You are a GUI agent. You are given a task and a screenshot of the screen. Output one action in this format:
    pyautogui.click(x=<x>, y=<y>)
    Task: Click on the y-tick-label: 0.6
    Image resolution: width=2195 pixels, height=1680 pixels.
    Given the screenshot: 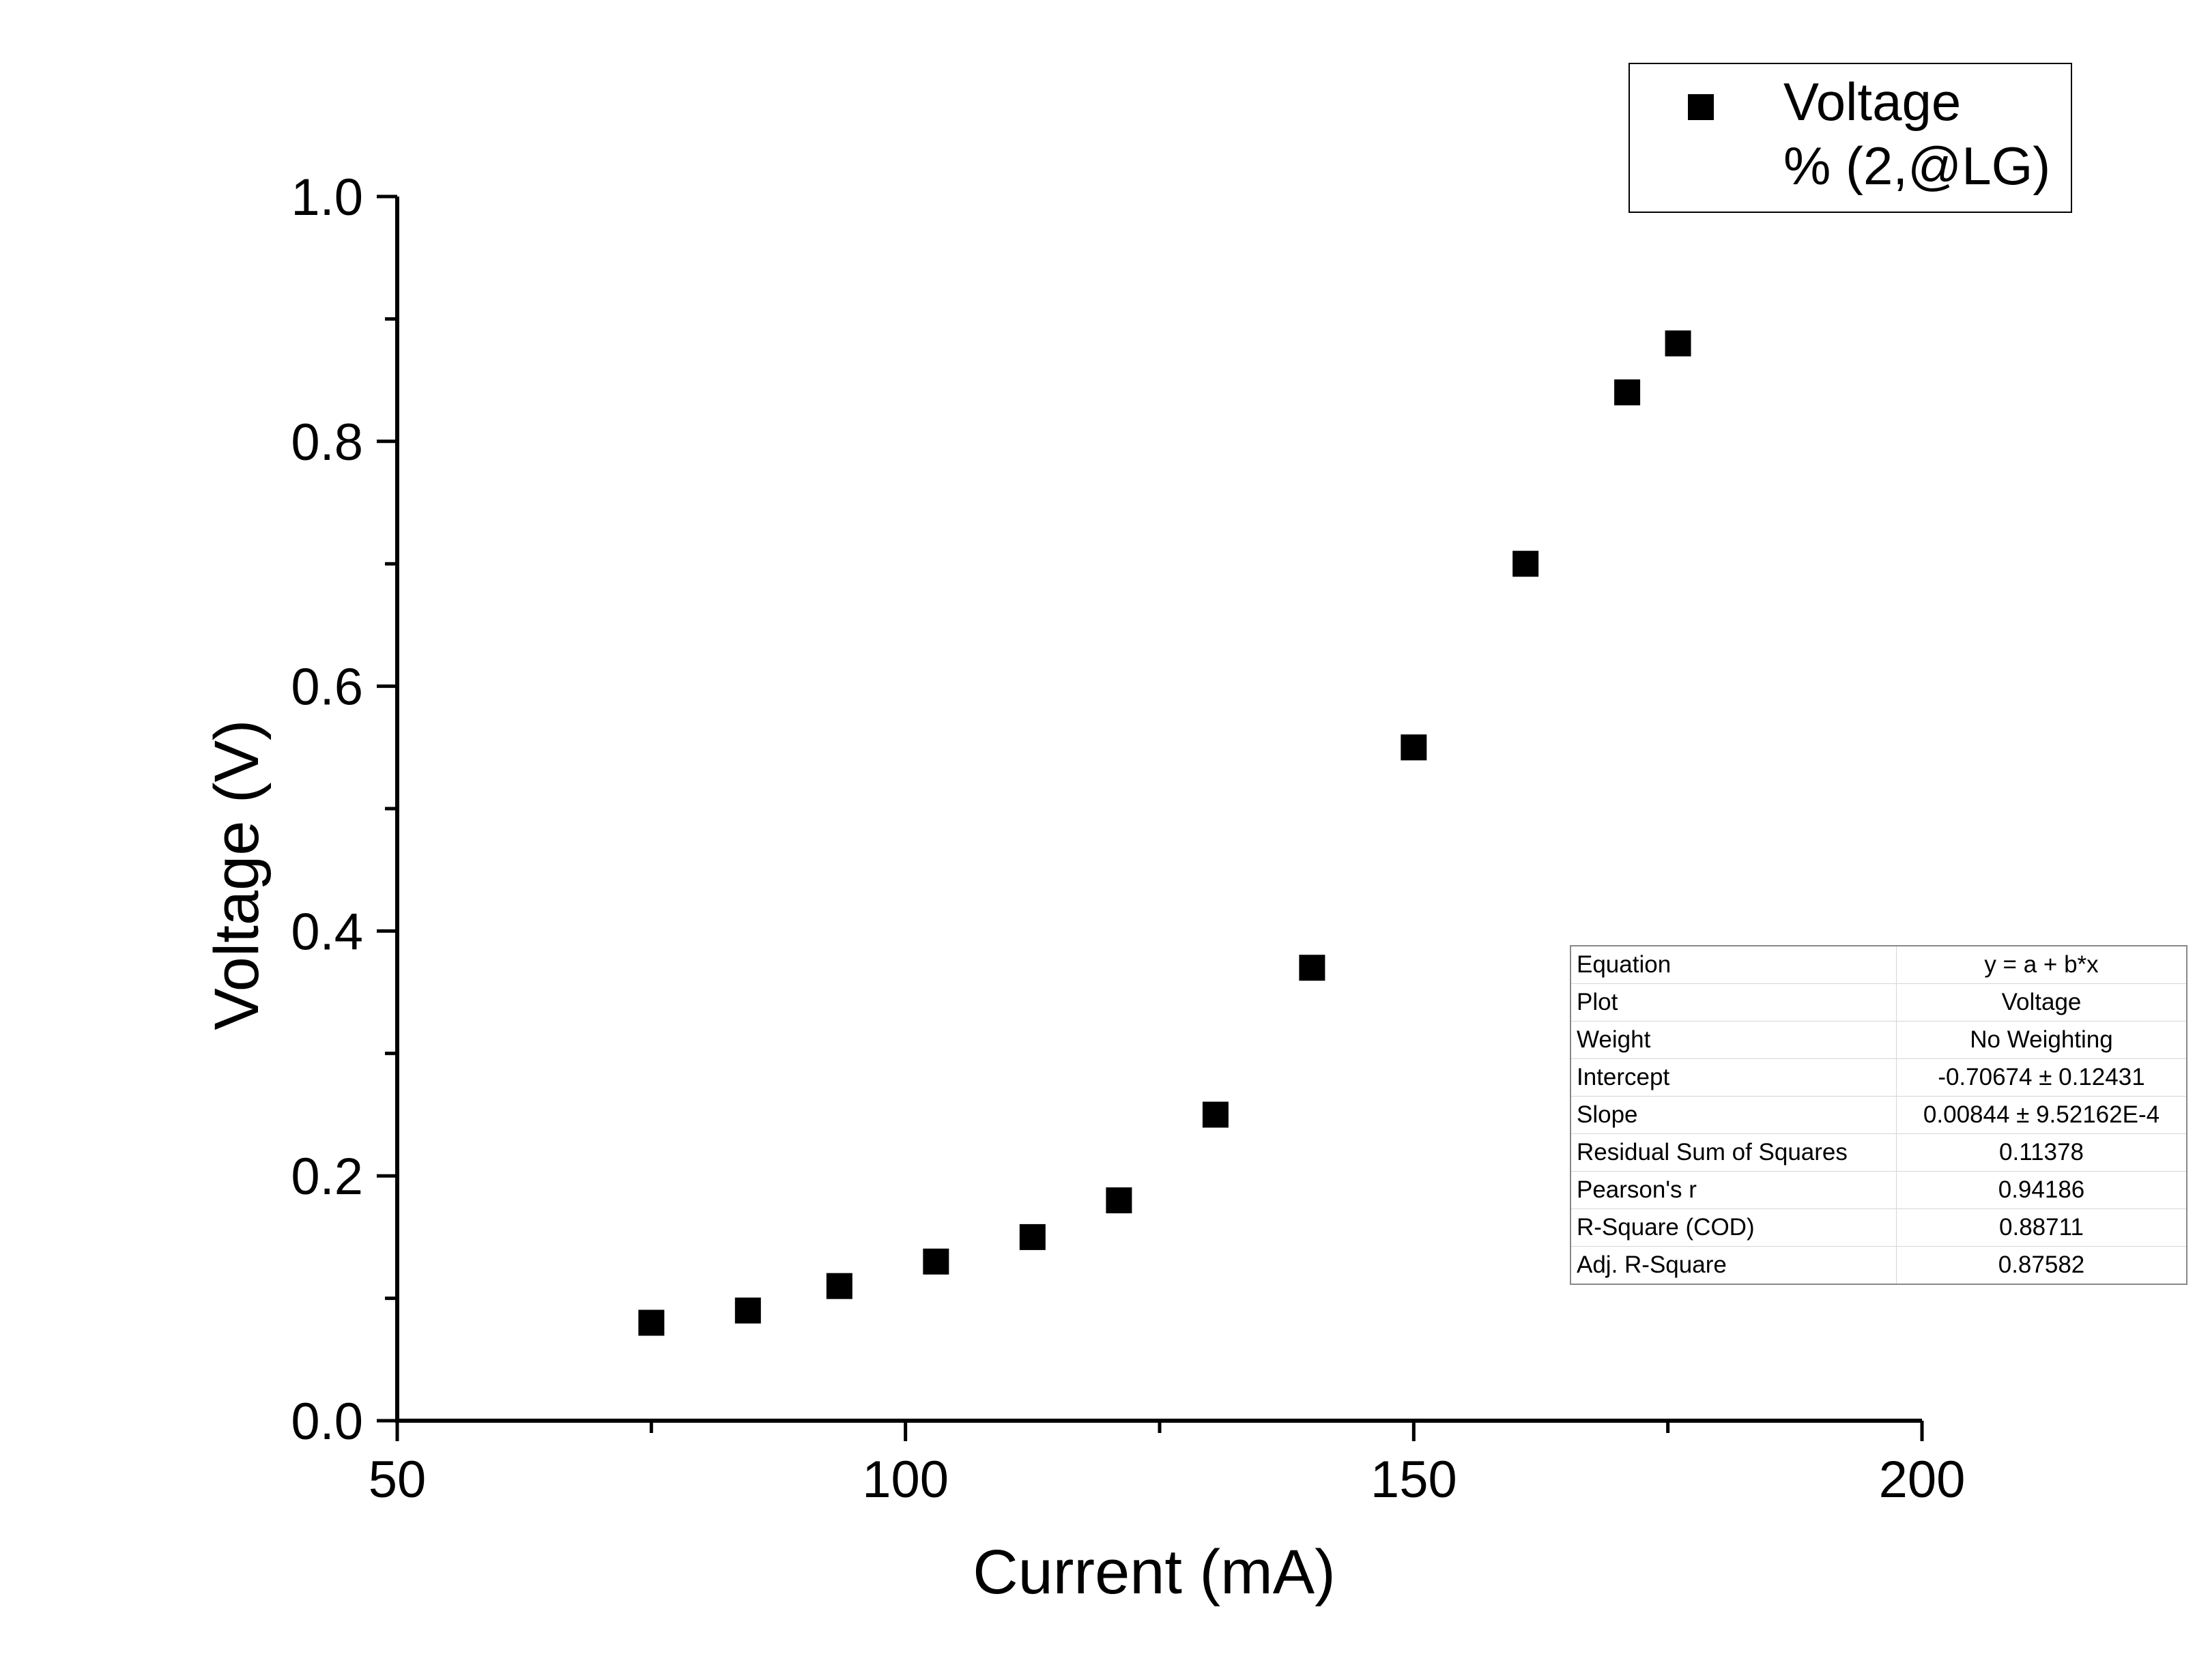 What is the action you would take?
    pyautogui.click(x=327, y=687)
    